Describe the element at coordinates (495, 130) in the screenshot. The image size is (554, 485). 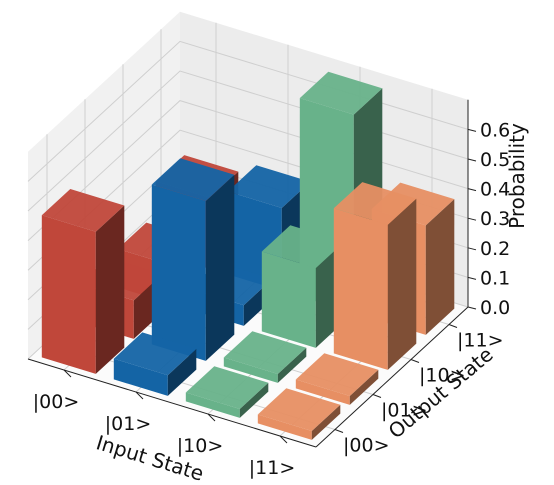
I see `z-tick-label: 0.6` at that location.